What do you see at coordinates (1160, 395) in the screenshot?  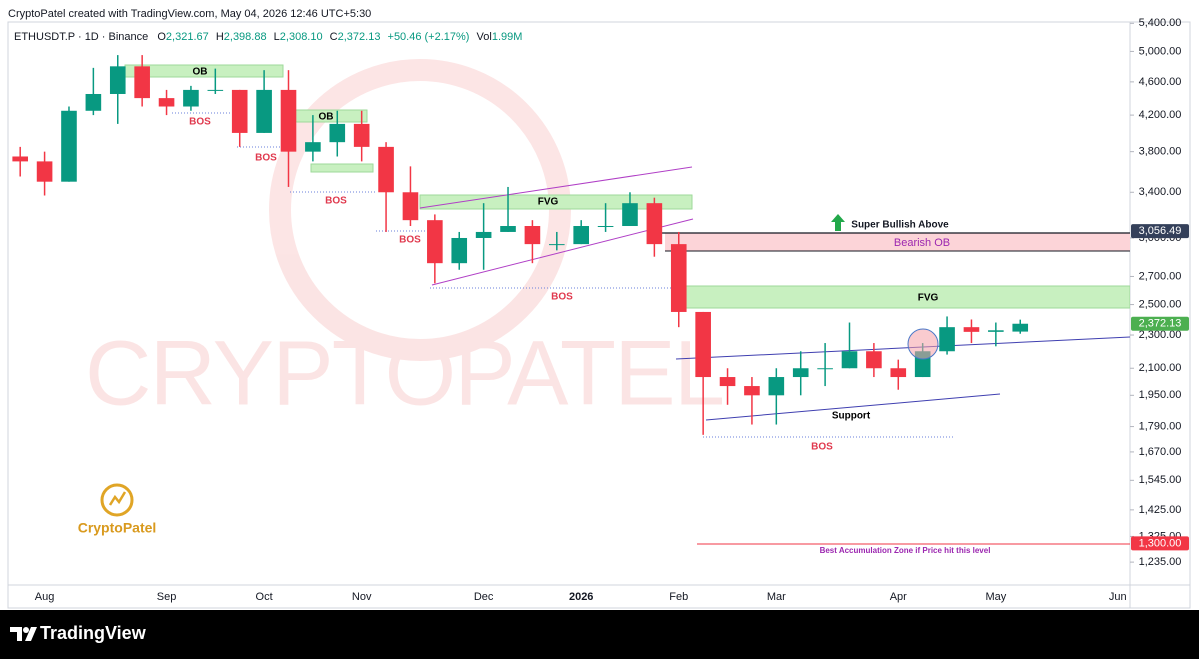 I see `y-tick-label: 1,950.00` at bounding box center [1160, 395].